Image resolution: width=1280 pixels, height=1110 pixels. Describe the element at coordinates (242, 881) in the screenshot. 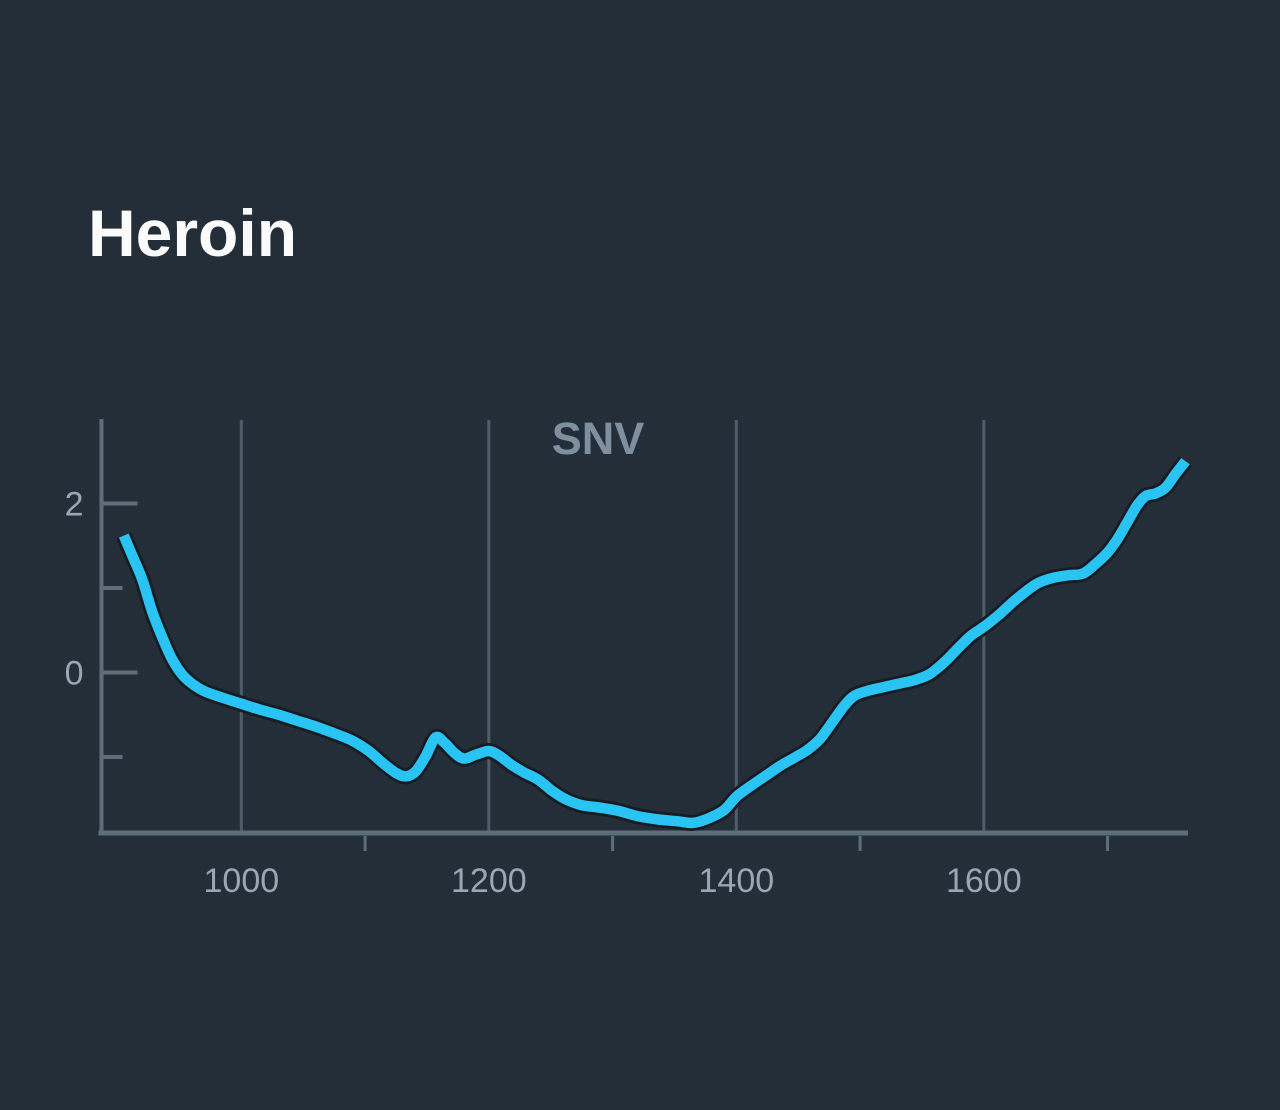

I see `x-tick-label-1000: 1000` at that location.